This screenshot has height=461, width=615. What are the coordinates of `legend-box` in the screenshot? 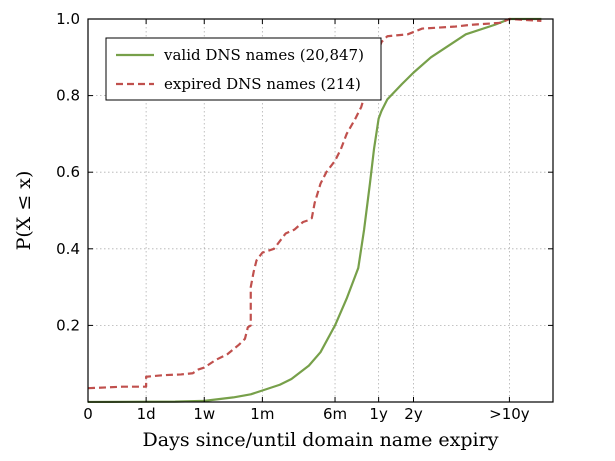 It's located at (243, 69).